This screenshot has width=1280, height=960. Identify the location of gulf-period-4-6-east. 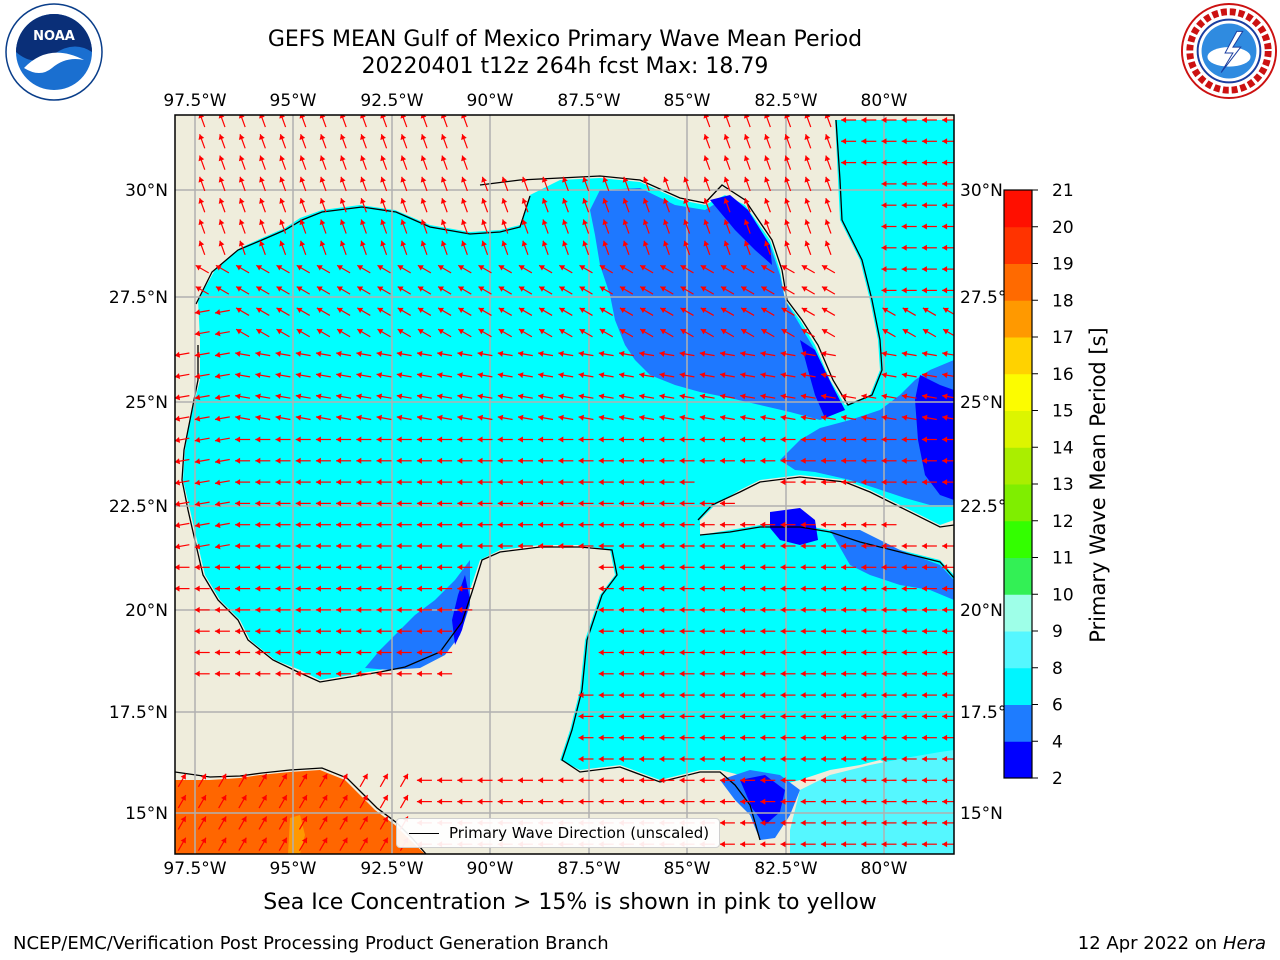
(717, 304).